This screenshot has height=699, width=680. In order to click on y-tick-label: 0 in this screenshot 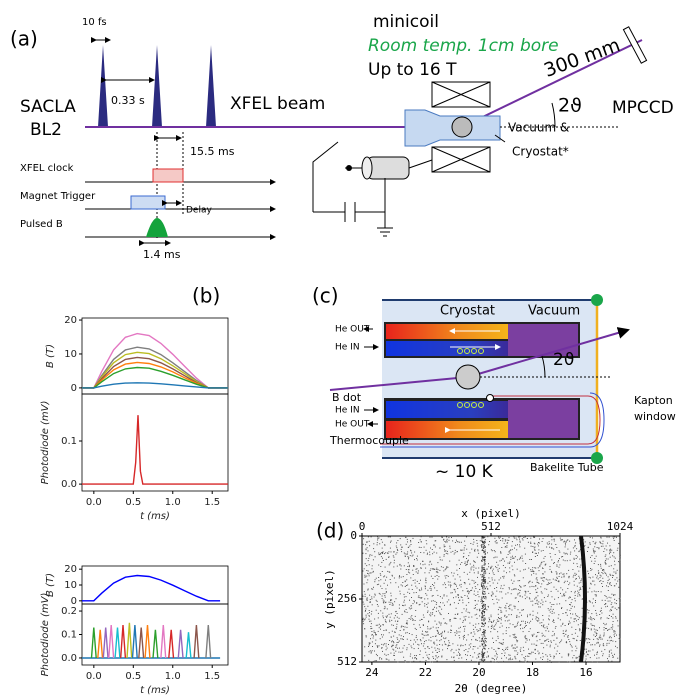, I will do `click(353, 535)`.